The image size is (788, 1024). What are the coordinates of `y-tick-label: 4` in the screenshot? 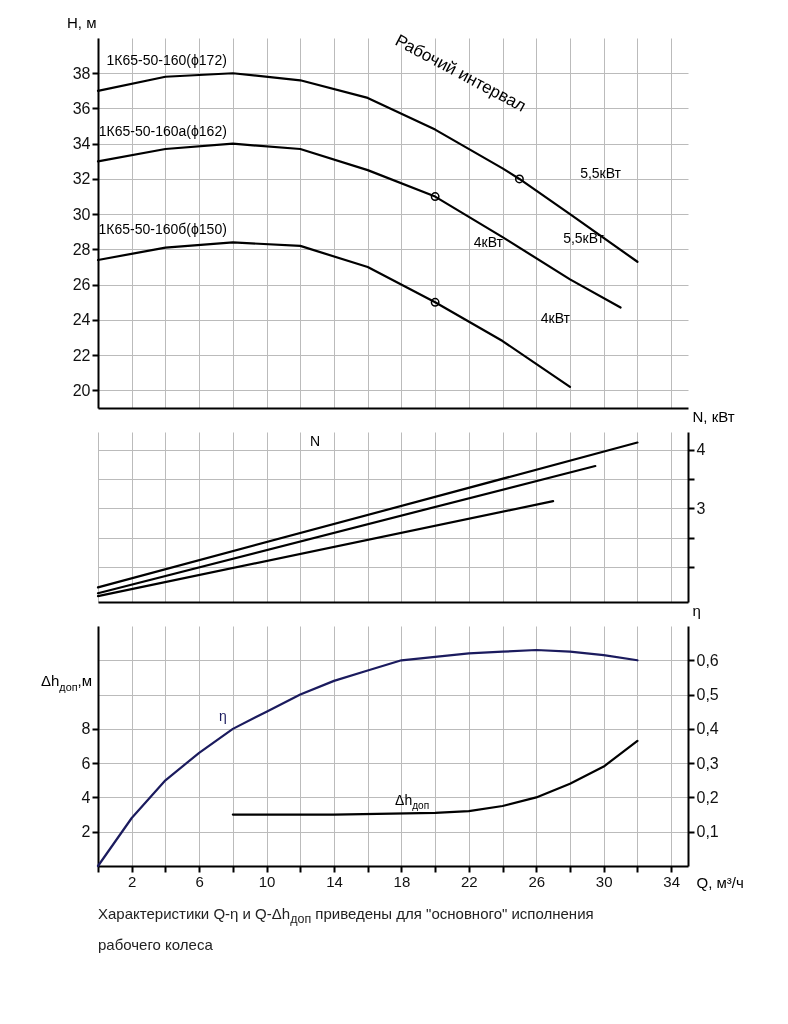 It's located at (86, 797).